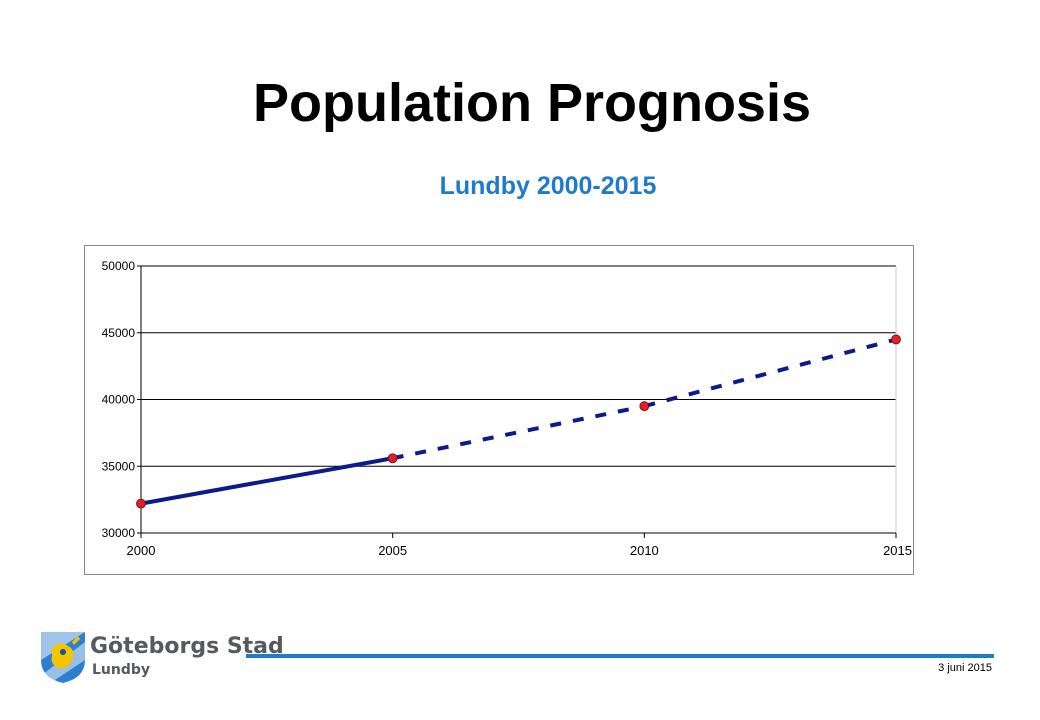  Describe the element at coordinates (620, 656) in the screenshot. I see `footer-divider` at that location.